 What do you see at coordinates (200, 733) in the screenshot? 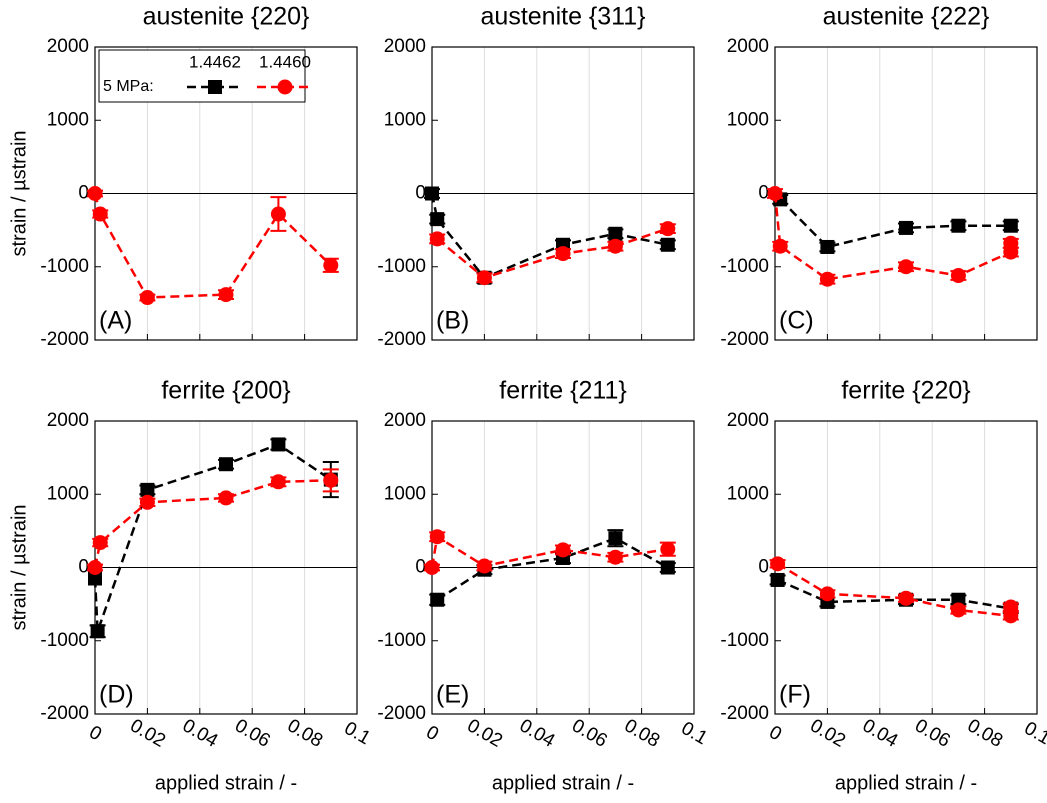
I see `x-tick-label: 0.04` at bounding box center [200, 733].